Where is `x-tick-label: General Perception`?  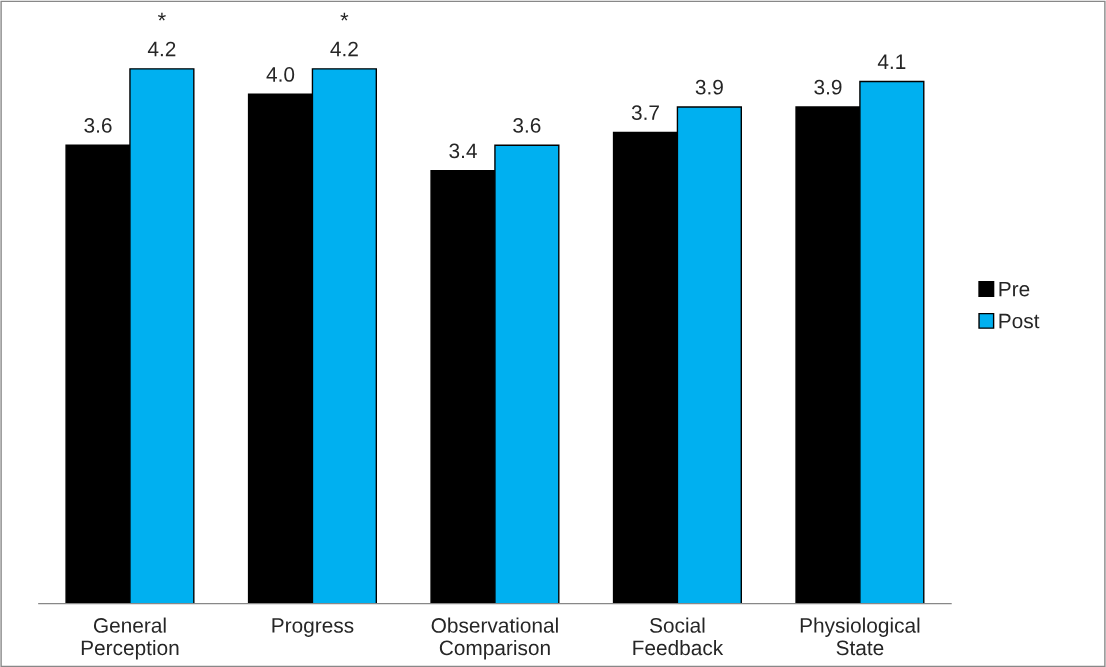 x-tick-label: General Perception is located at coordinates (130, 638).